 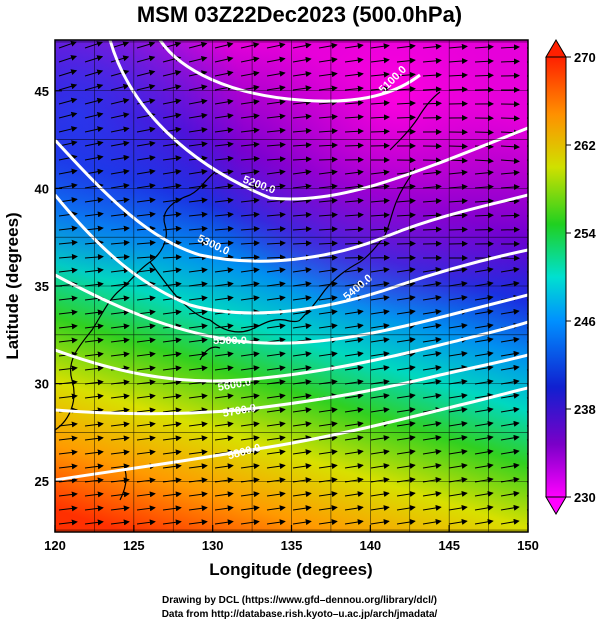 What do you see at coordinates (42, 481) in the screenshot?
I see `y-tick-label: 25` at bounding box center [42, 481].